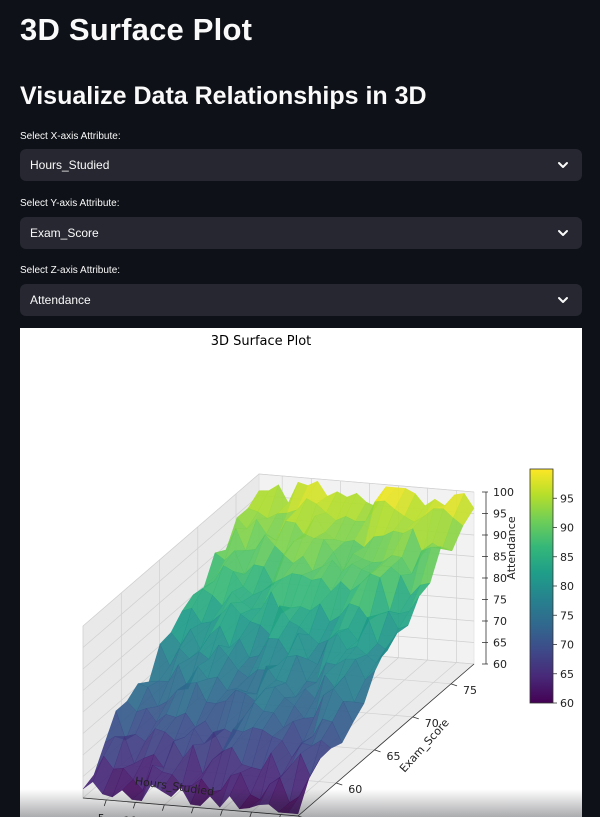  Describe the element at coordinates (541, 586) in the screenshot. I see `colorbar` at that location.